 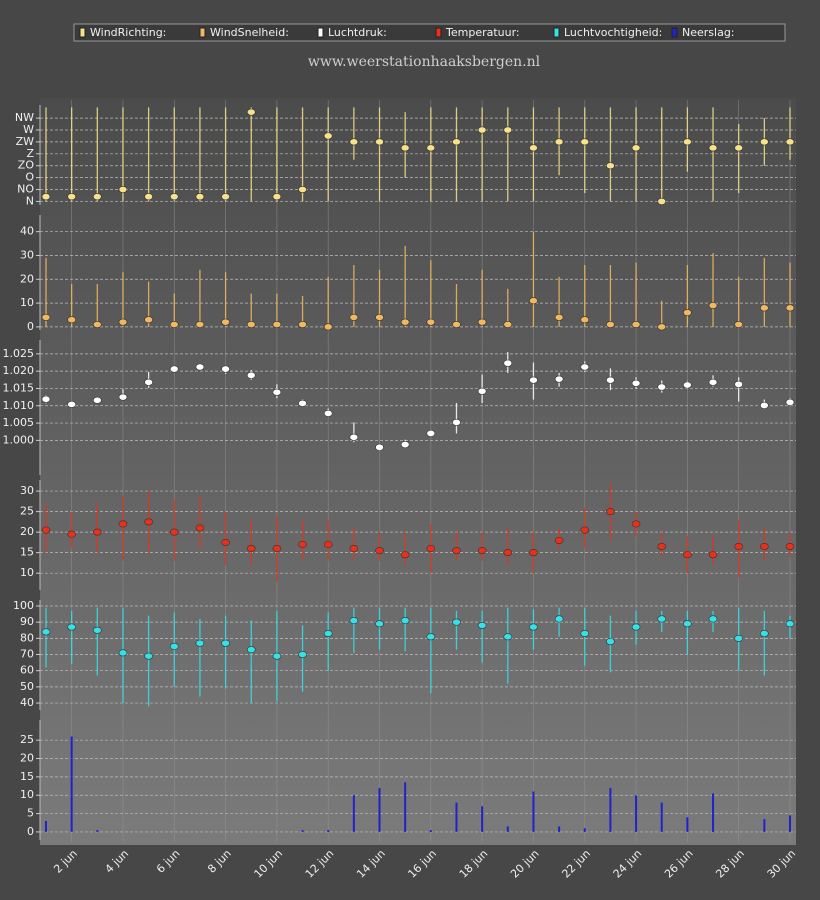 What do you see at coordinates (429, 32) in the screenshot?
I see `legend-box` at bounding box center [429, 32].